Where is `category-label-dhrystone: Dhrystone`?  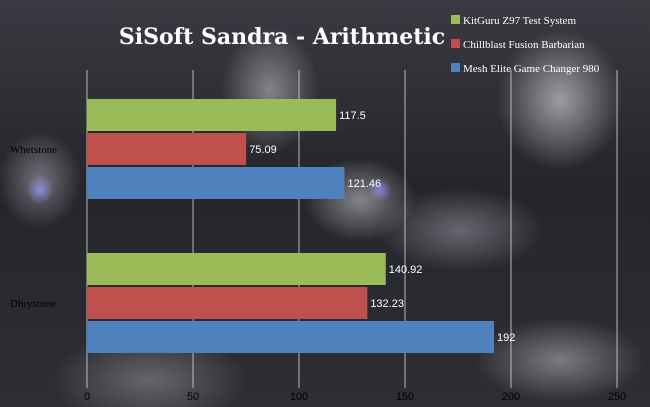 category-label-dhrystone: Dhrystone is located at coordinates (33, 304).